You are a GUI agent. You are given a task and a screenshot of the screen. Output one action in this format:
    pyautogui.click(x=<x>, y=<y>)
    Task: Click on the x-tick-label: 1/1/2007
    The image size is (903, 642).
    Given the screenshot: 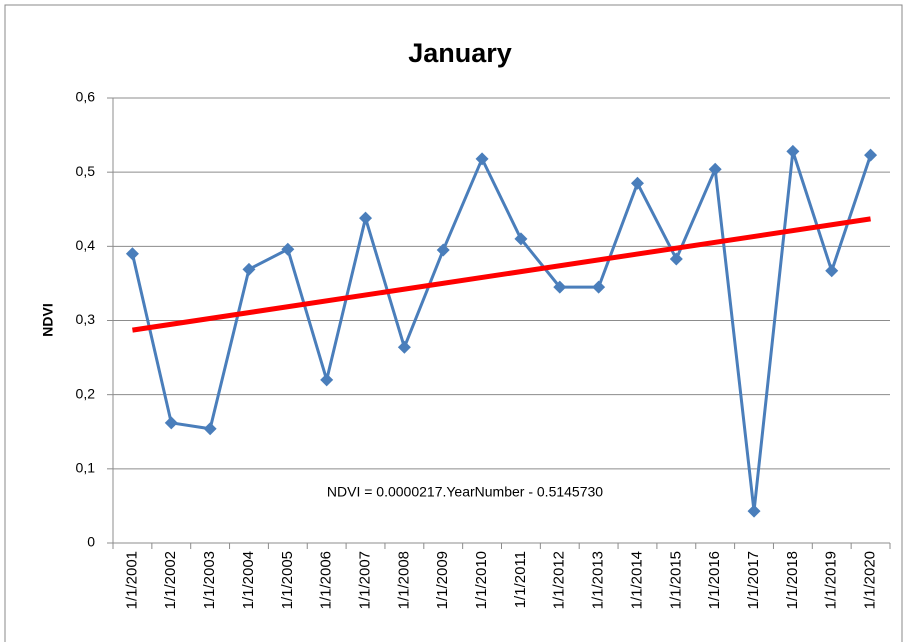 What is the action you would take?
    pyautogui.click(x=364, y=580)
    